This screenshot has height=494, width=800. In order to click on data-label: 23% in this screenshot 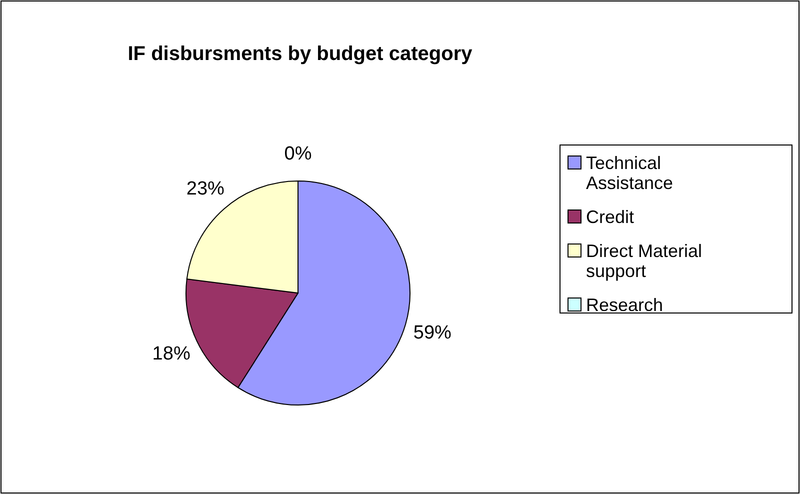, I will do `click(205, 189)`.